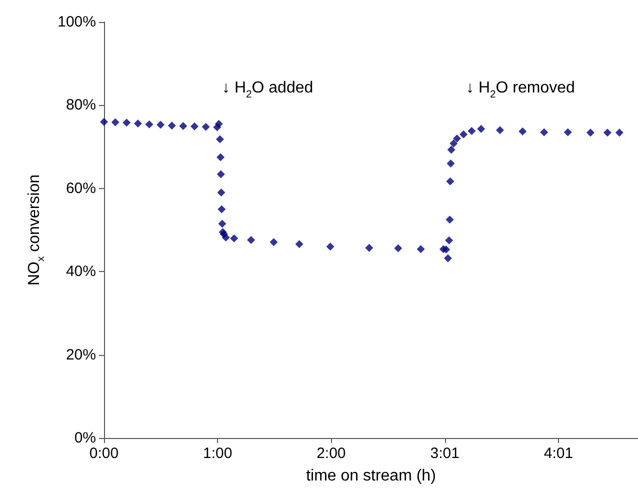 This screenshot has width=638, height=503. I want to click on y-tick-label: 40%, so click(81, 271).